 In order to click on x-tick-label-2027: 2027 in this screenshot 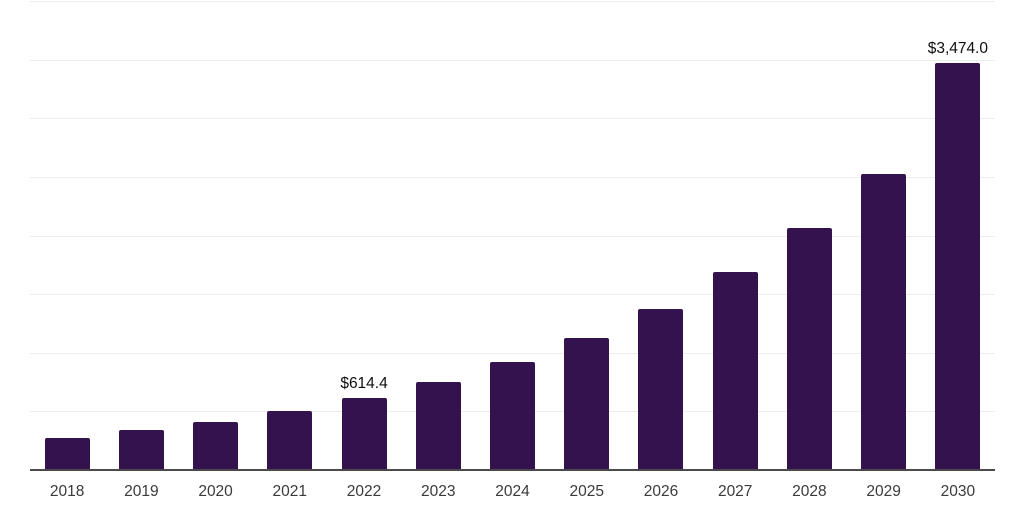, I will do `click(735, 491)`.